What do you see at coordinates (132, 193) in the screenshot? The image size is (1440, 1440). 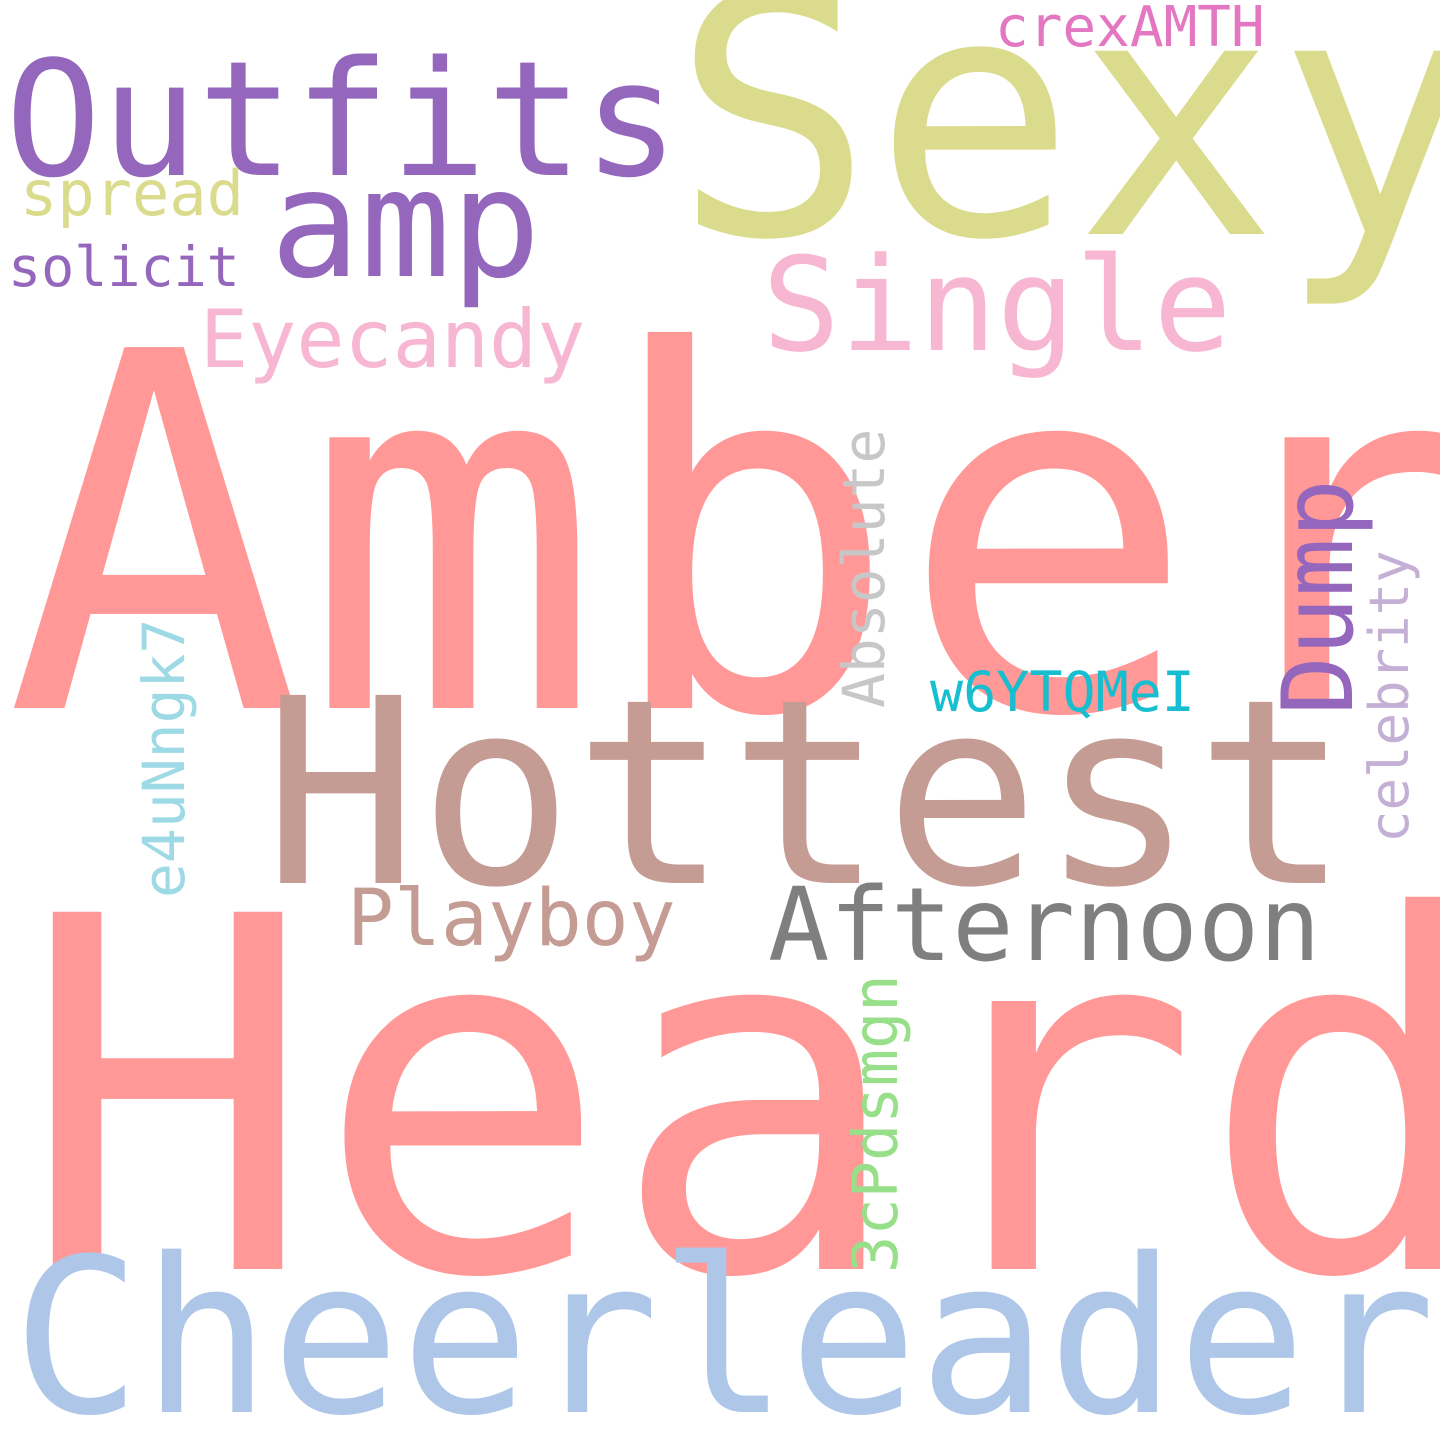 I see `word-spread: spread` at bounding box center [132, 193].